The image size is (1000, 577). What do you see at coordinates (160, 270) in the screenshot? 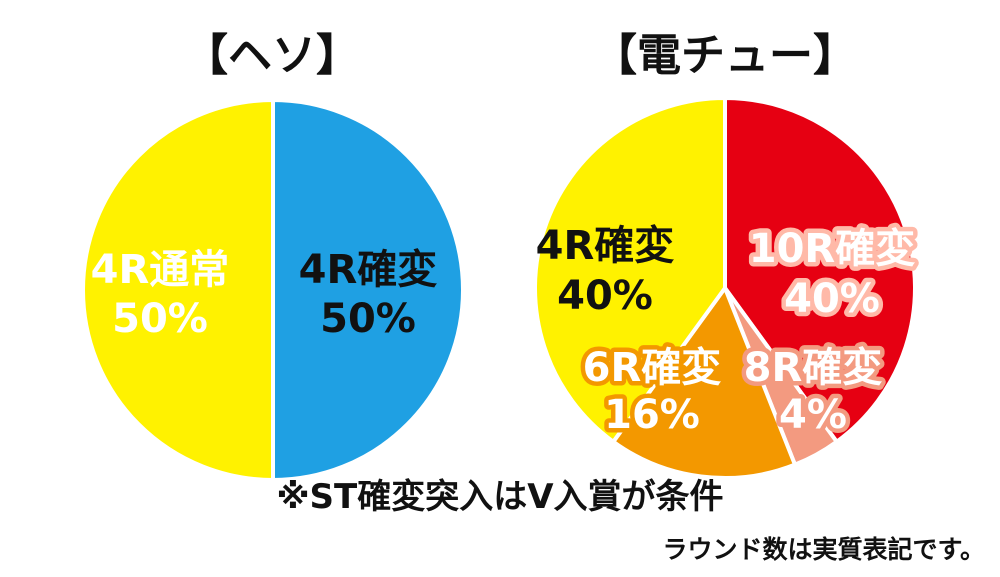
I see `slice-label: 4R通常` at bounding box center [160, 270].